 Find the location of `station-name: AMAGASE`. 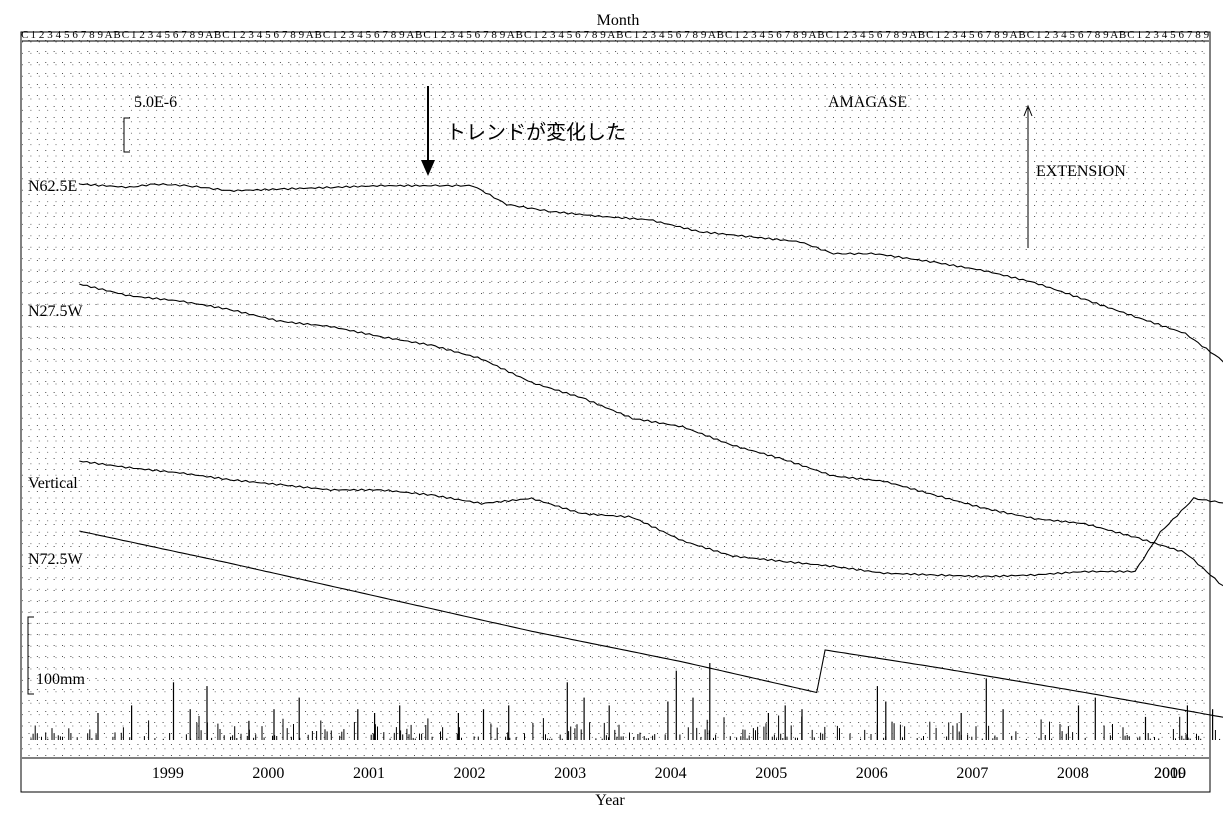

station-name: AMAGASE is located at coordinates (867, 102).